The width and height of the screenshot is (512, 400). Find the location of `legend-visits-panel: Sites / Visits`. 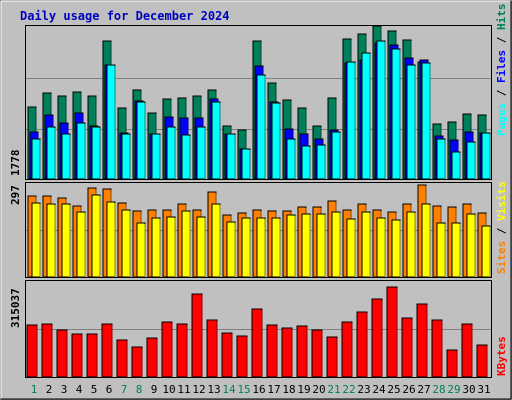

legend-visits-panel: Sites / Visits is located at coordinates (501, 227).